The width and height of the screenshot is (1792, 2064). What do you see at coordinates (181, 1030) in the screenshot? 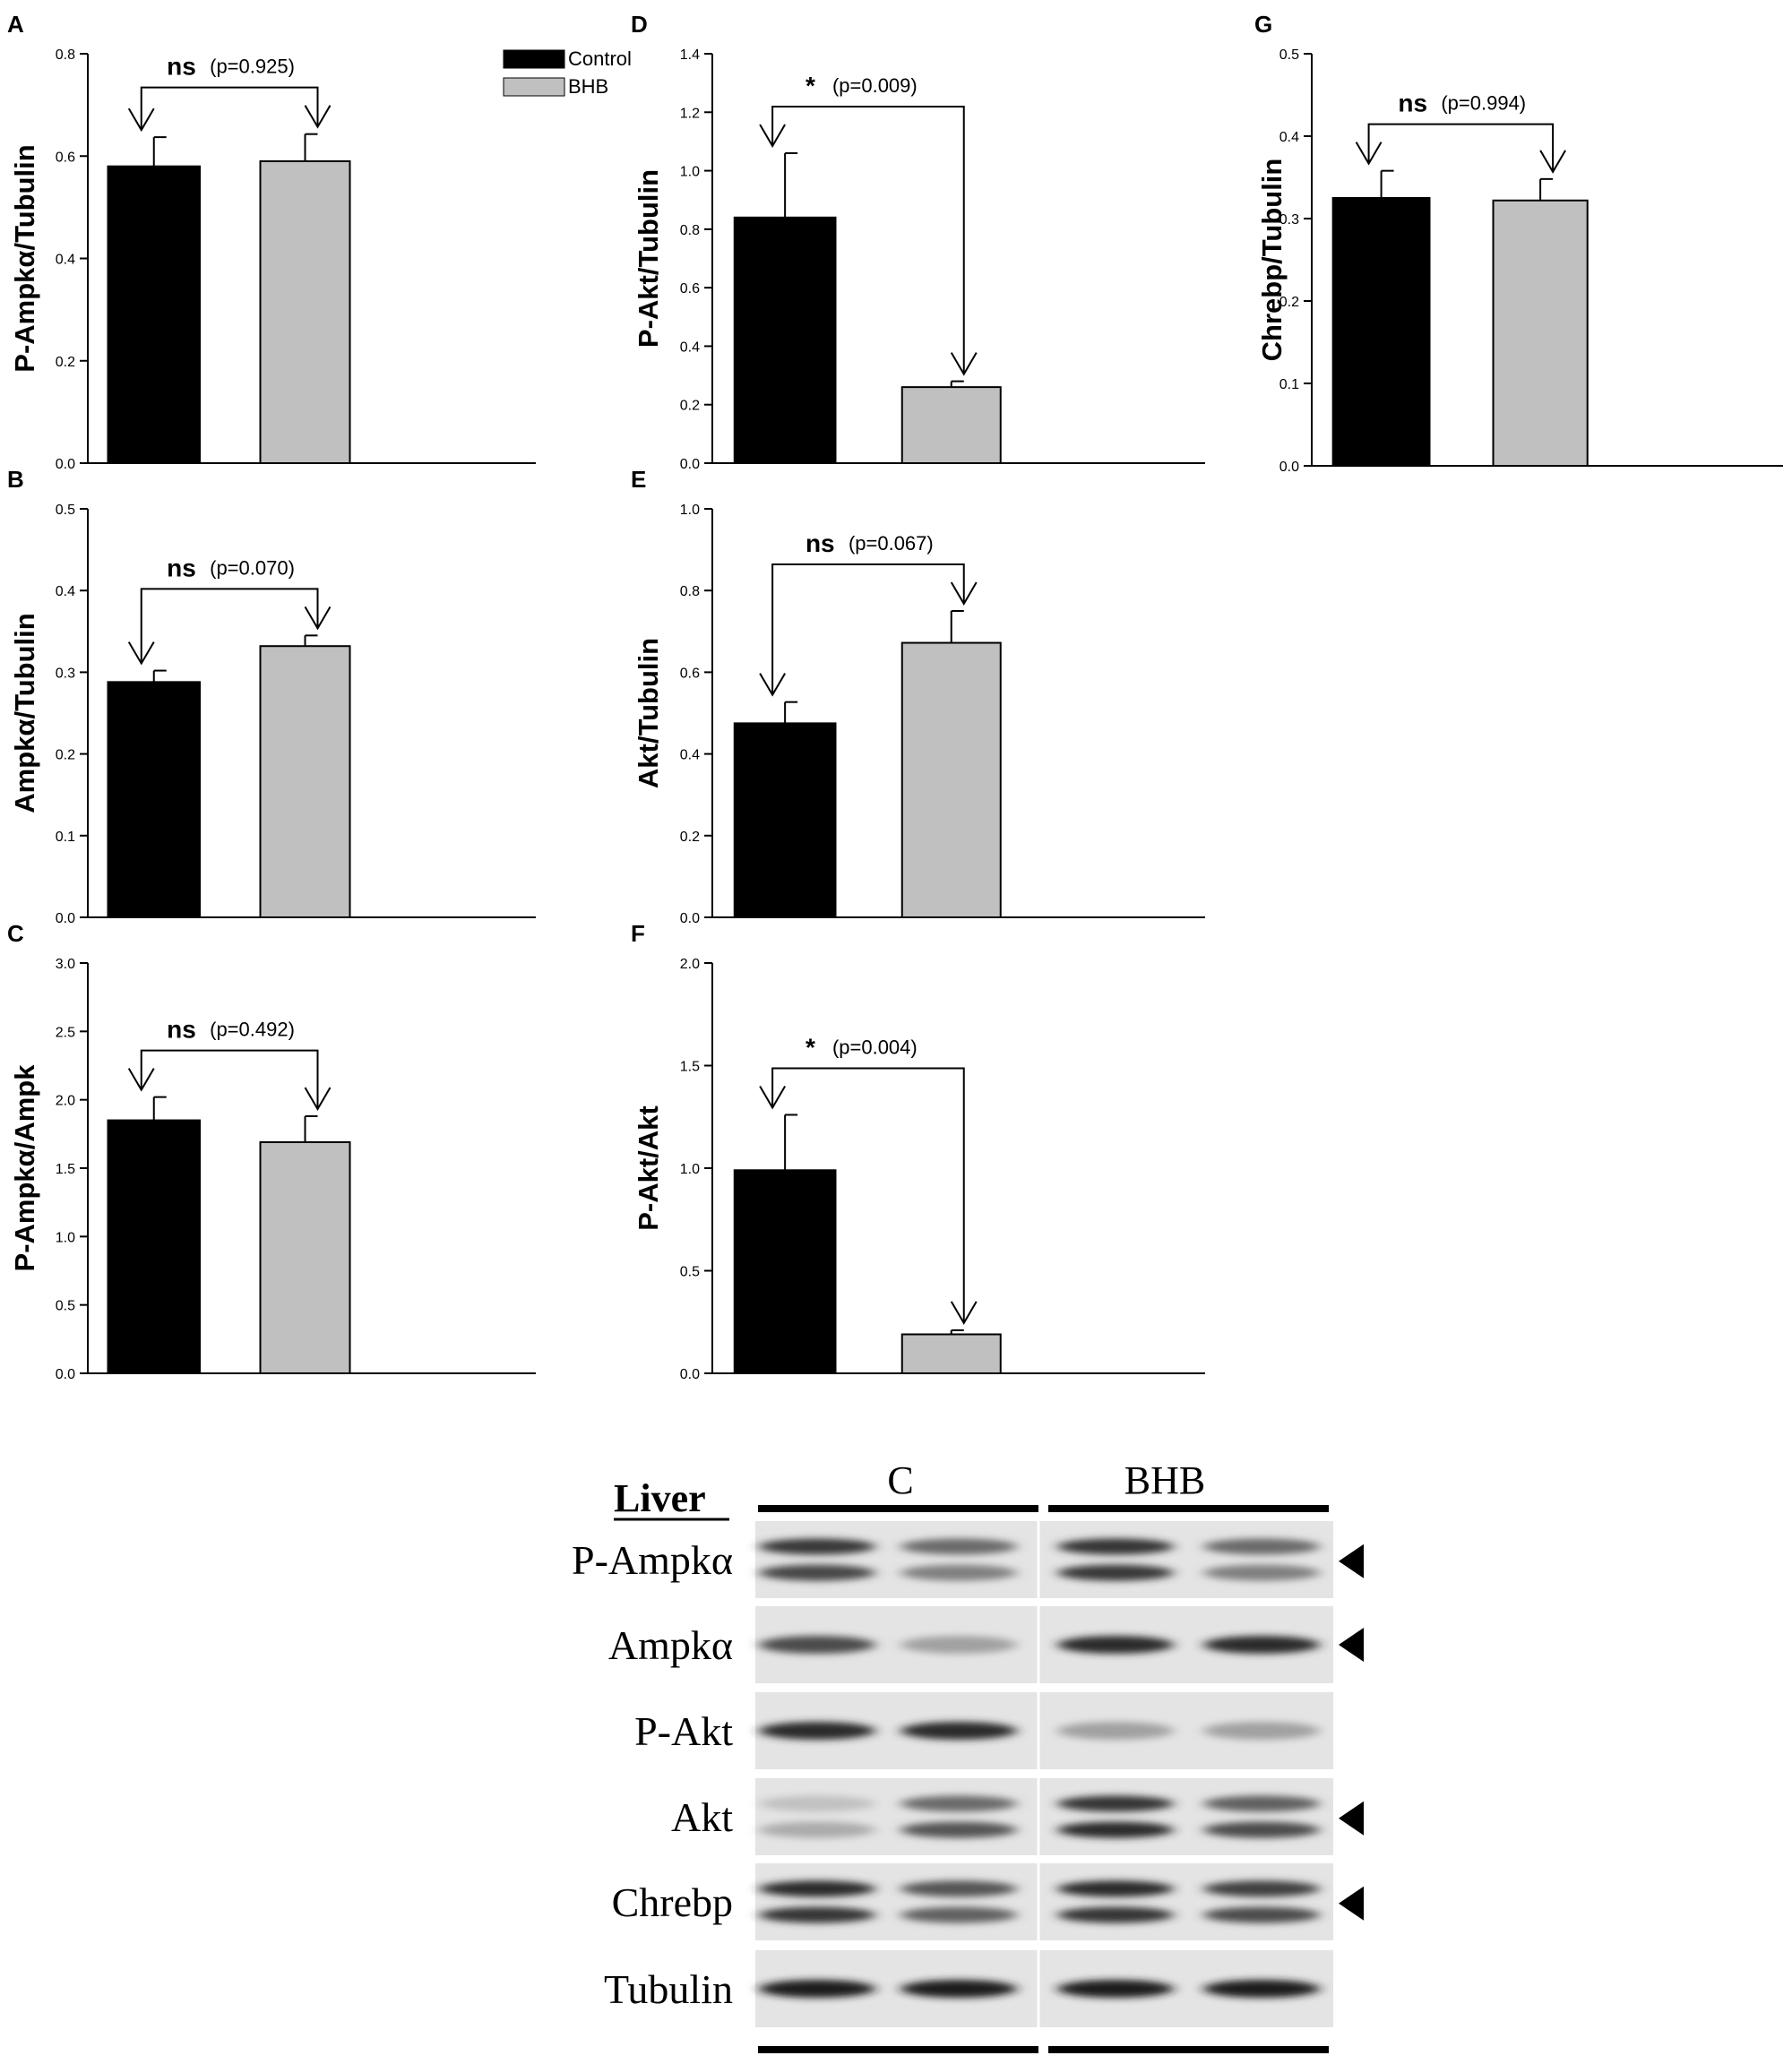
I see `significance-mark: ns` at bounding box center [181, 1030].